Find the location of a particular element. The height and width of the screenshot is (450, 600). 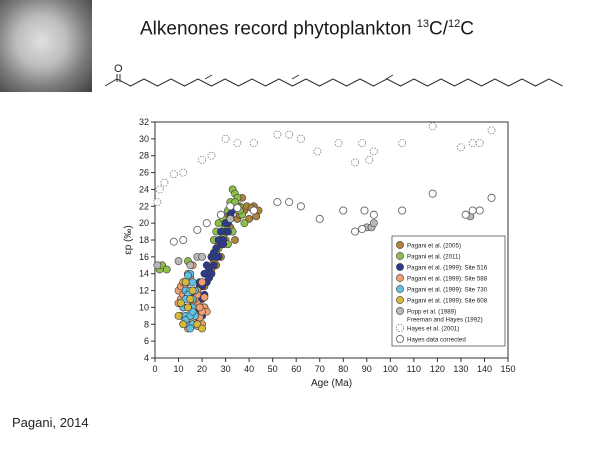

y-tick-label: 14 is located at coordinates (144, 274).